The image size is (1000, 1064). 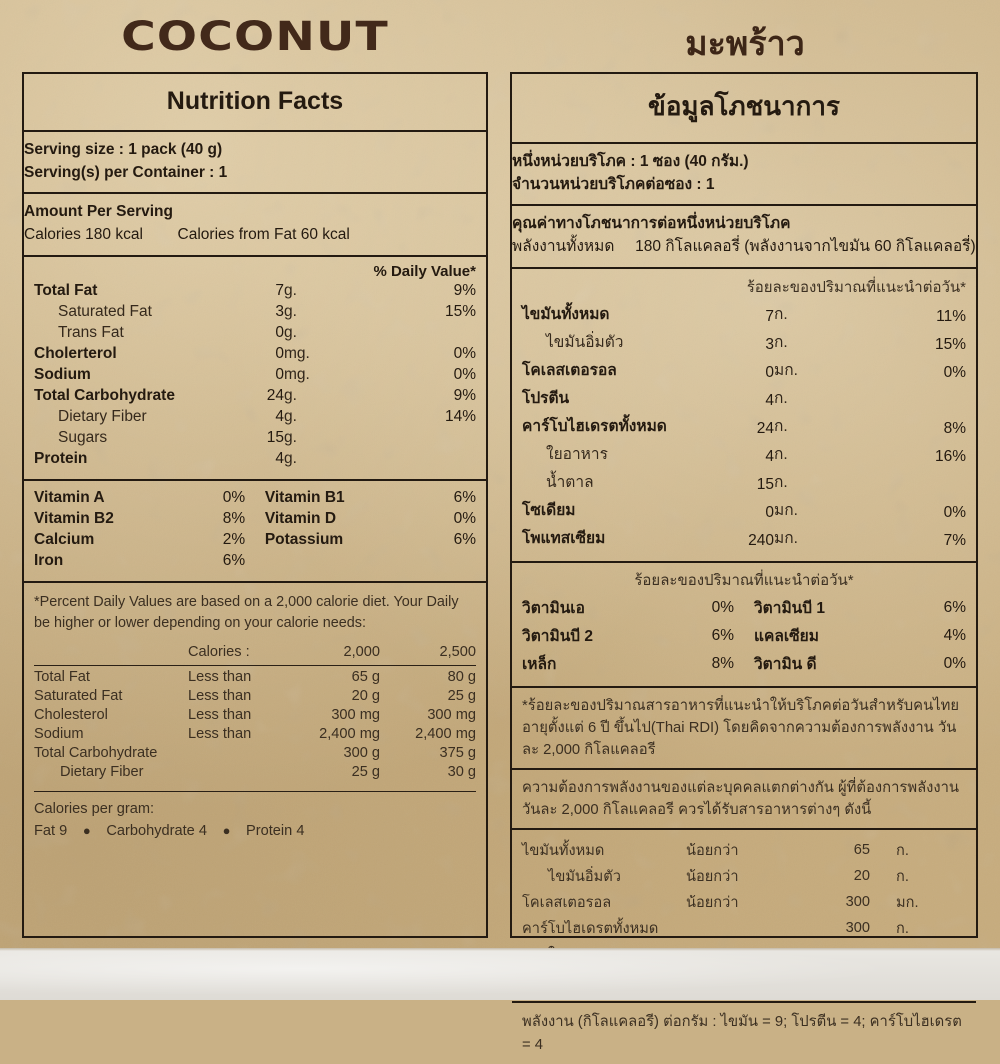 I want to click on vitamin-name-left: วิตามินเอ, so click(x=553, y=608).